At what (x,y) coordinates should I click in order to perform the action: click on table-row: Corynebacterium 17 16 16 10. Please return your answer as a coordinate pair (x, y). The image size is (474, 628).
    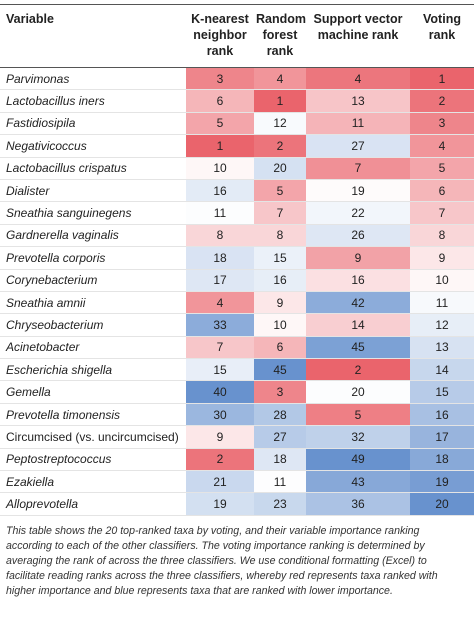
    Looking at the image, I should click on (237, 280).